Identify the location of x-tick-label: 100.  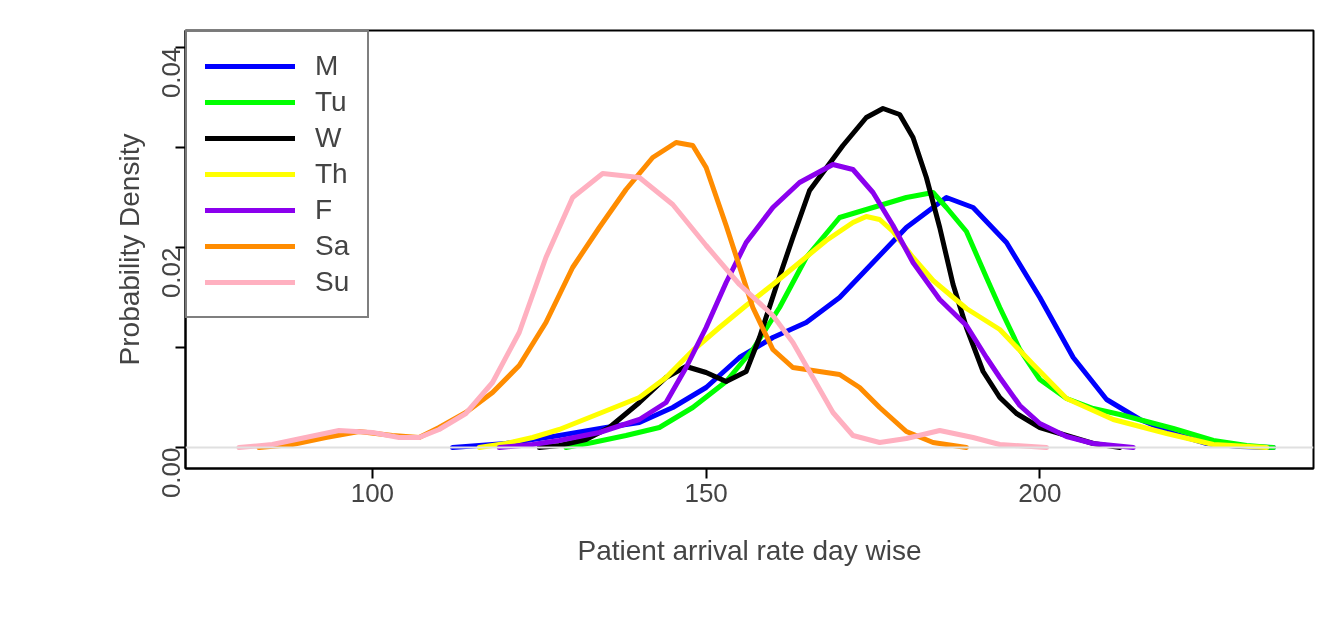
(372, 492).